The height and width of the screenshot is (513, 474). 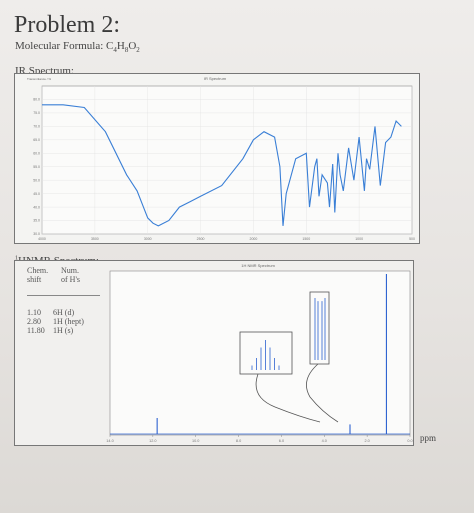 I want to click on ir-y-tick-label: 80.0, so click(x=36, y=100).